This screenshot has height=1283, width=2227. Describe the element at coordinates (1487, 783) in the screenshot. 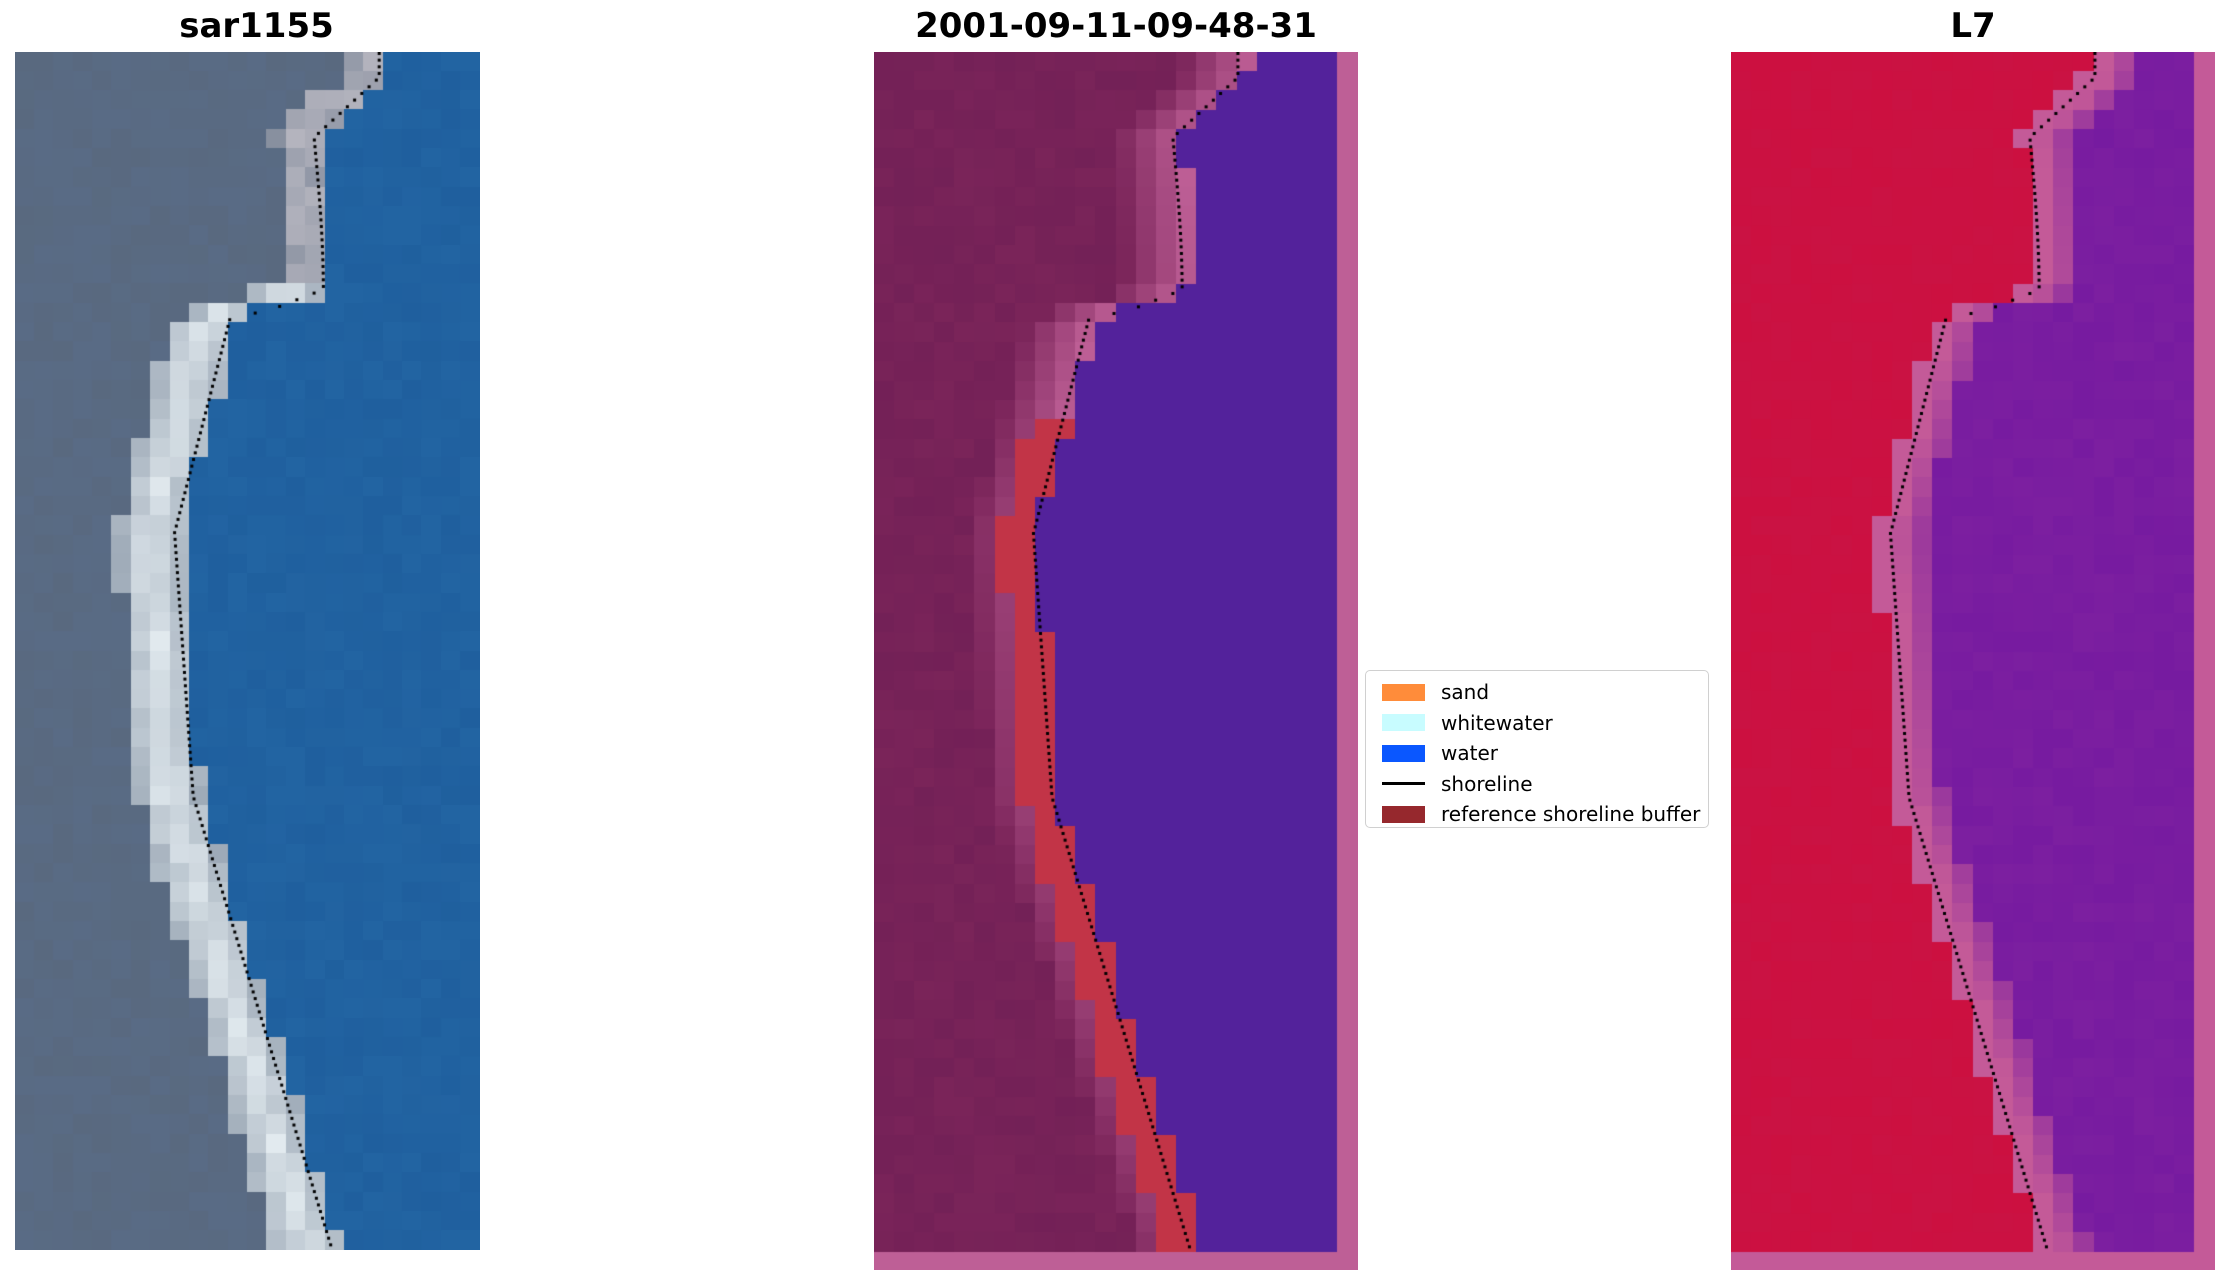

I see `legend-label-shoreline: shoreline` at that location.